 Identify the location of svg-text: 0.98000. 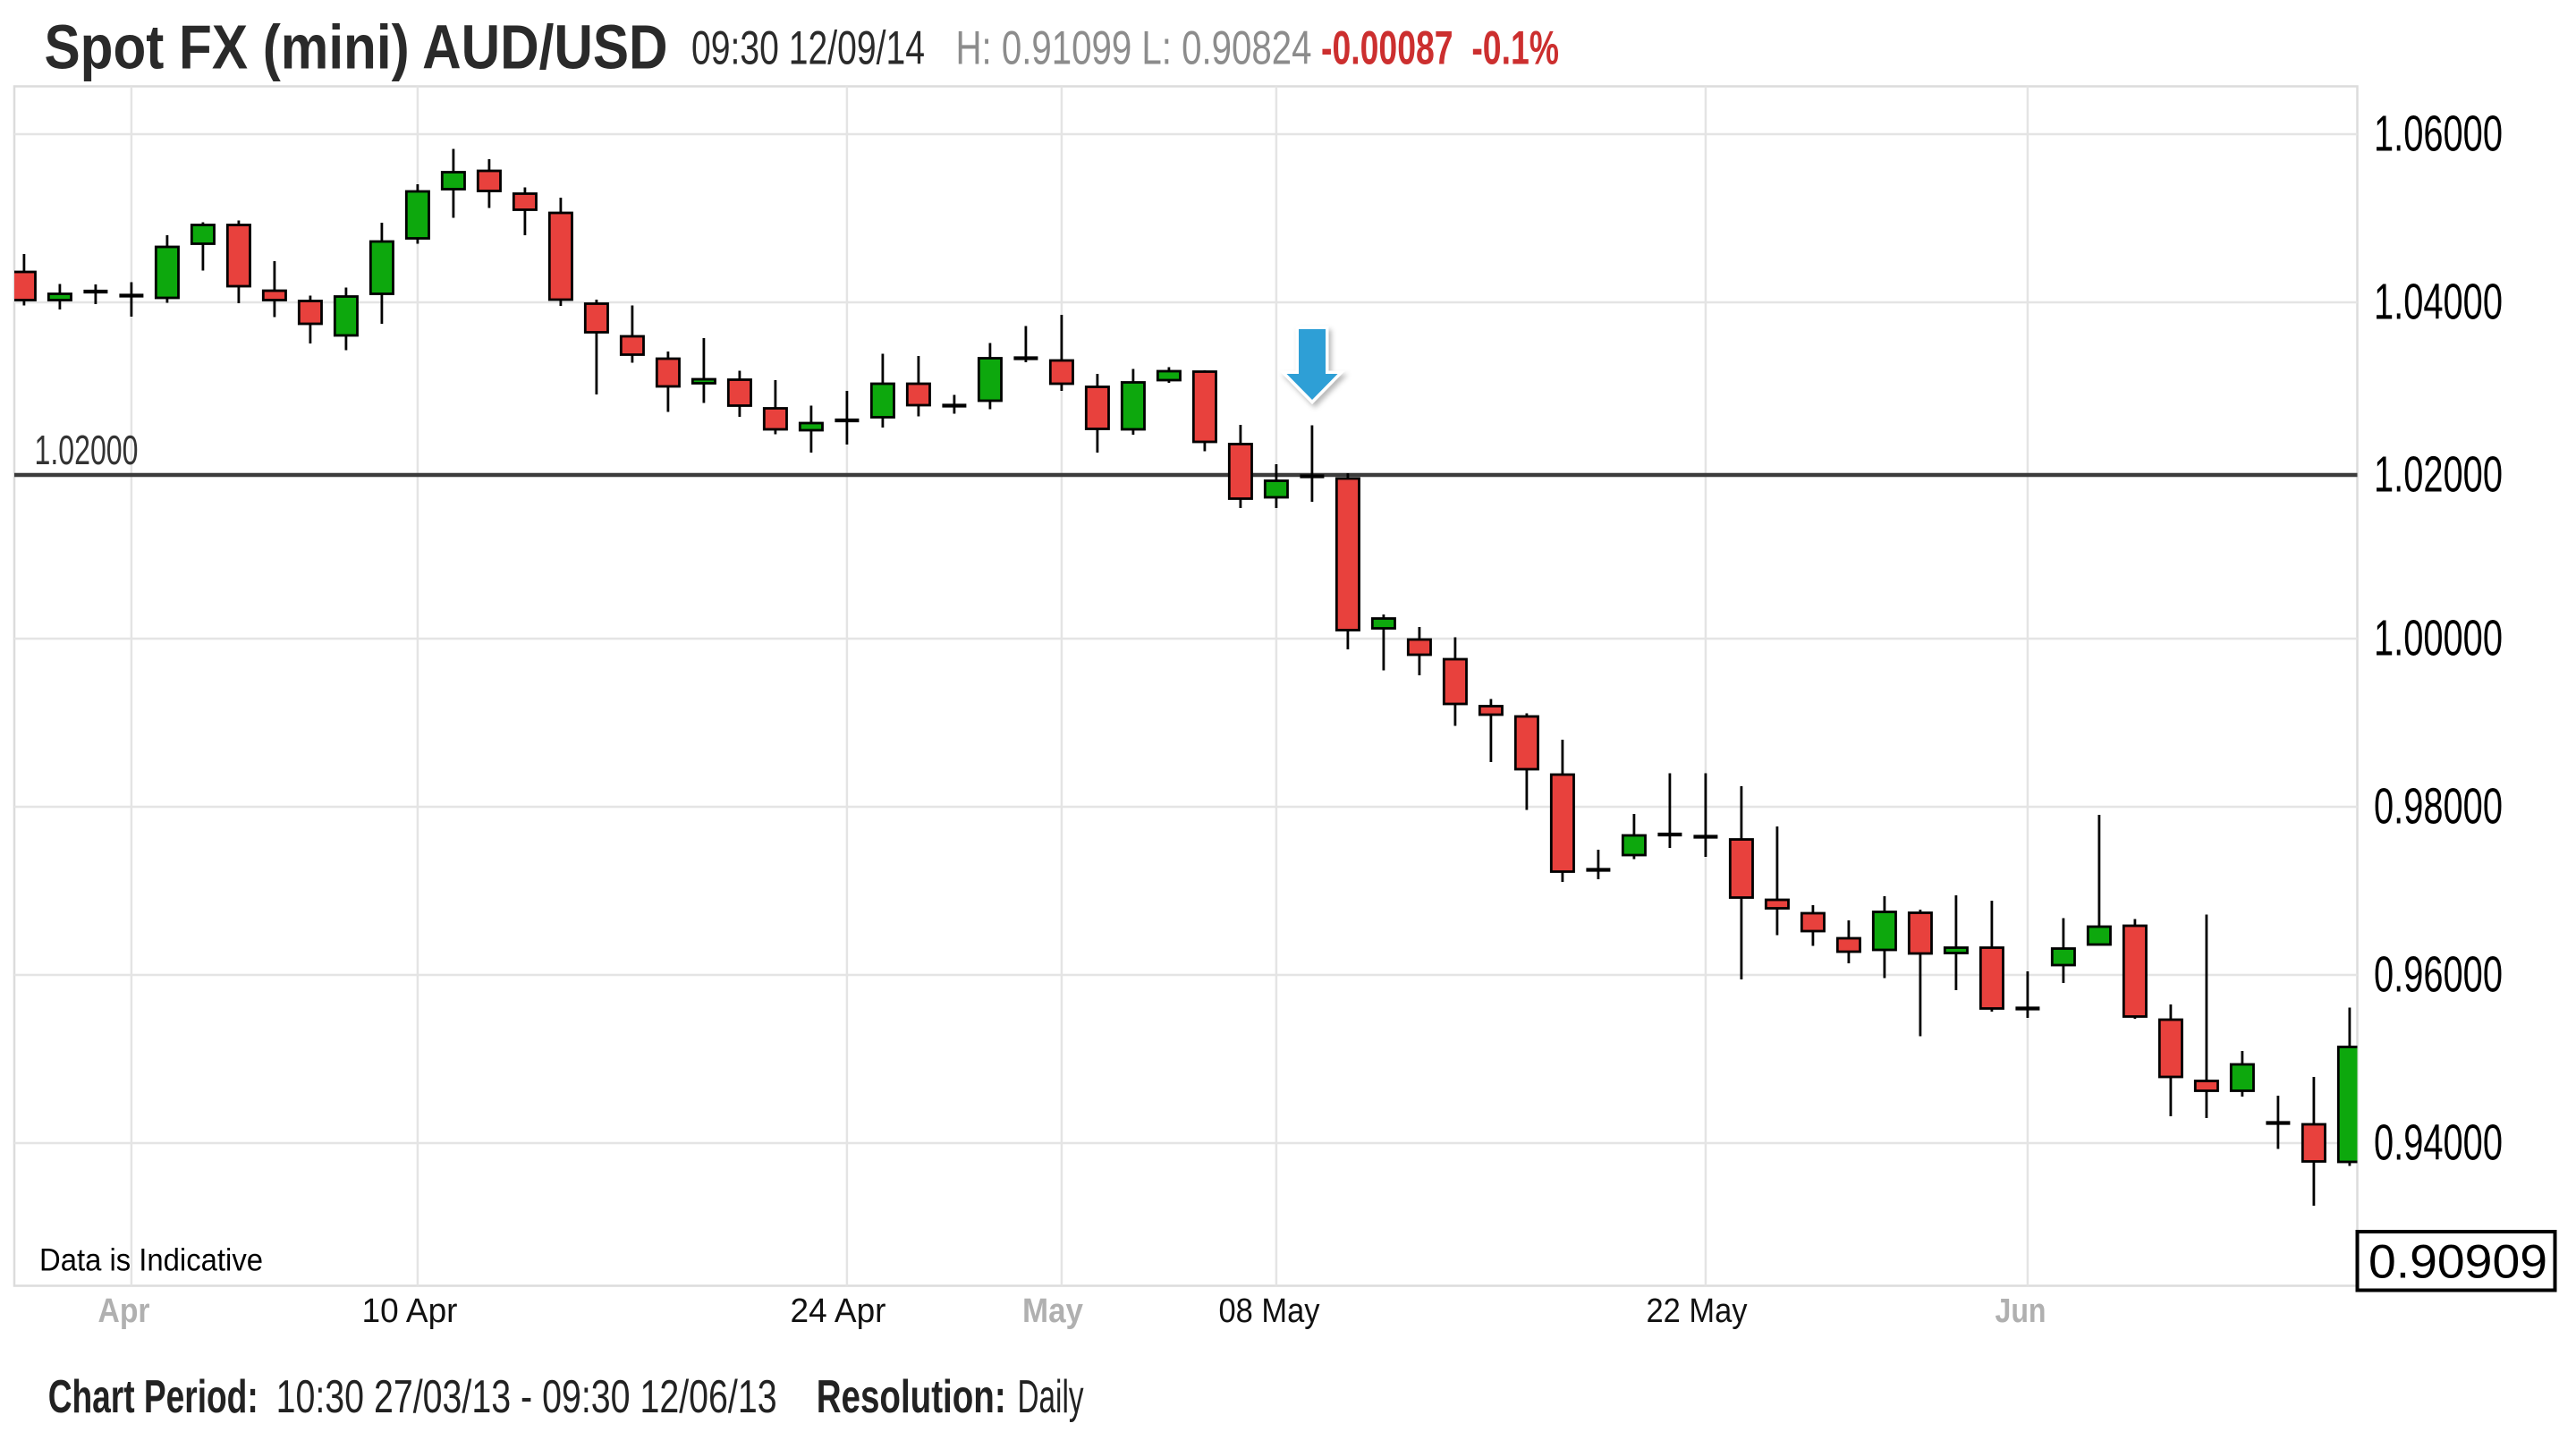
(2438, 806).